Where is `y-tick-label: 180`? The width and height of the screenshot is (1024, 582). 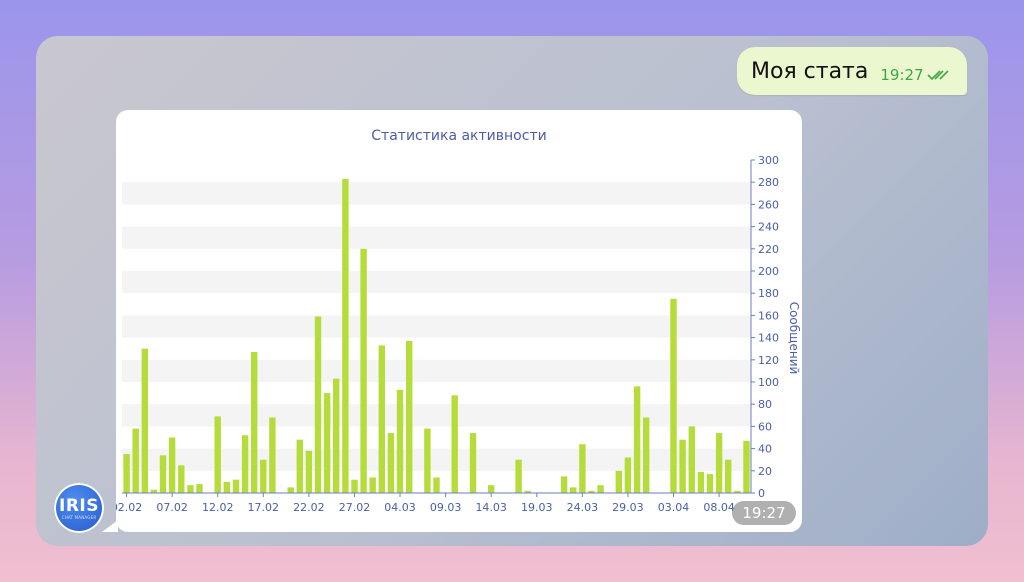
y-tick-label: 180 is located at coordinates (768, 293).